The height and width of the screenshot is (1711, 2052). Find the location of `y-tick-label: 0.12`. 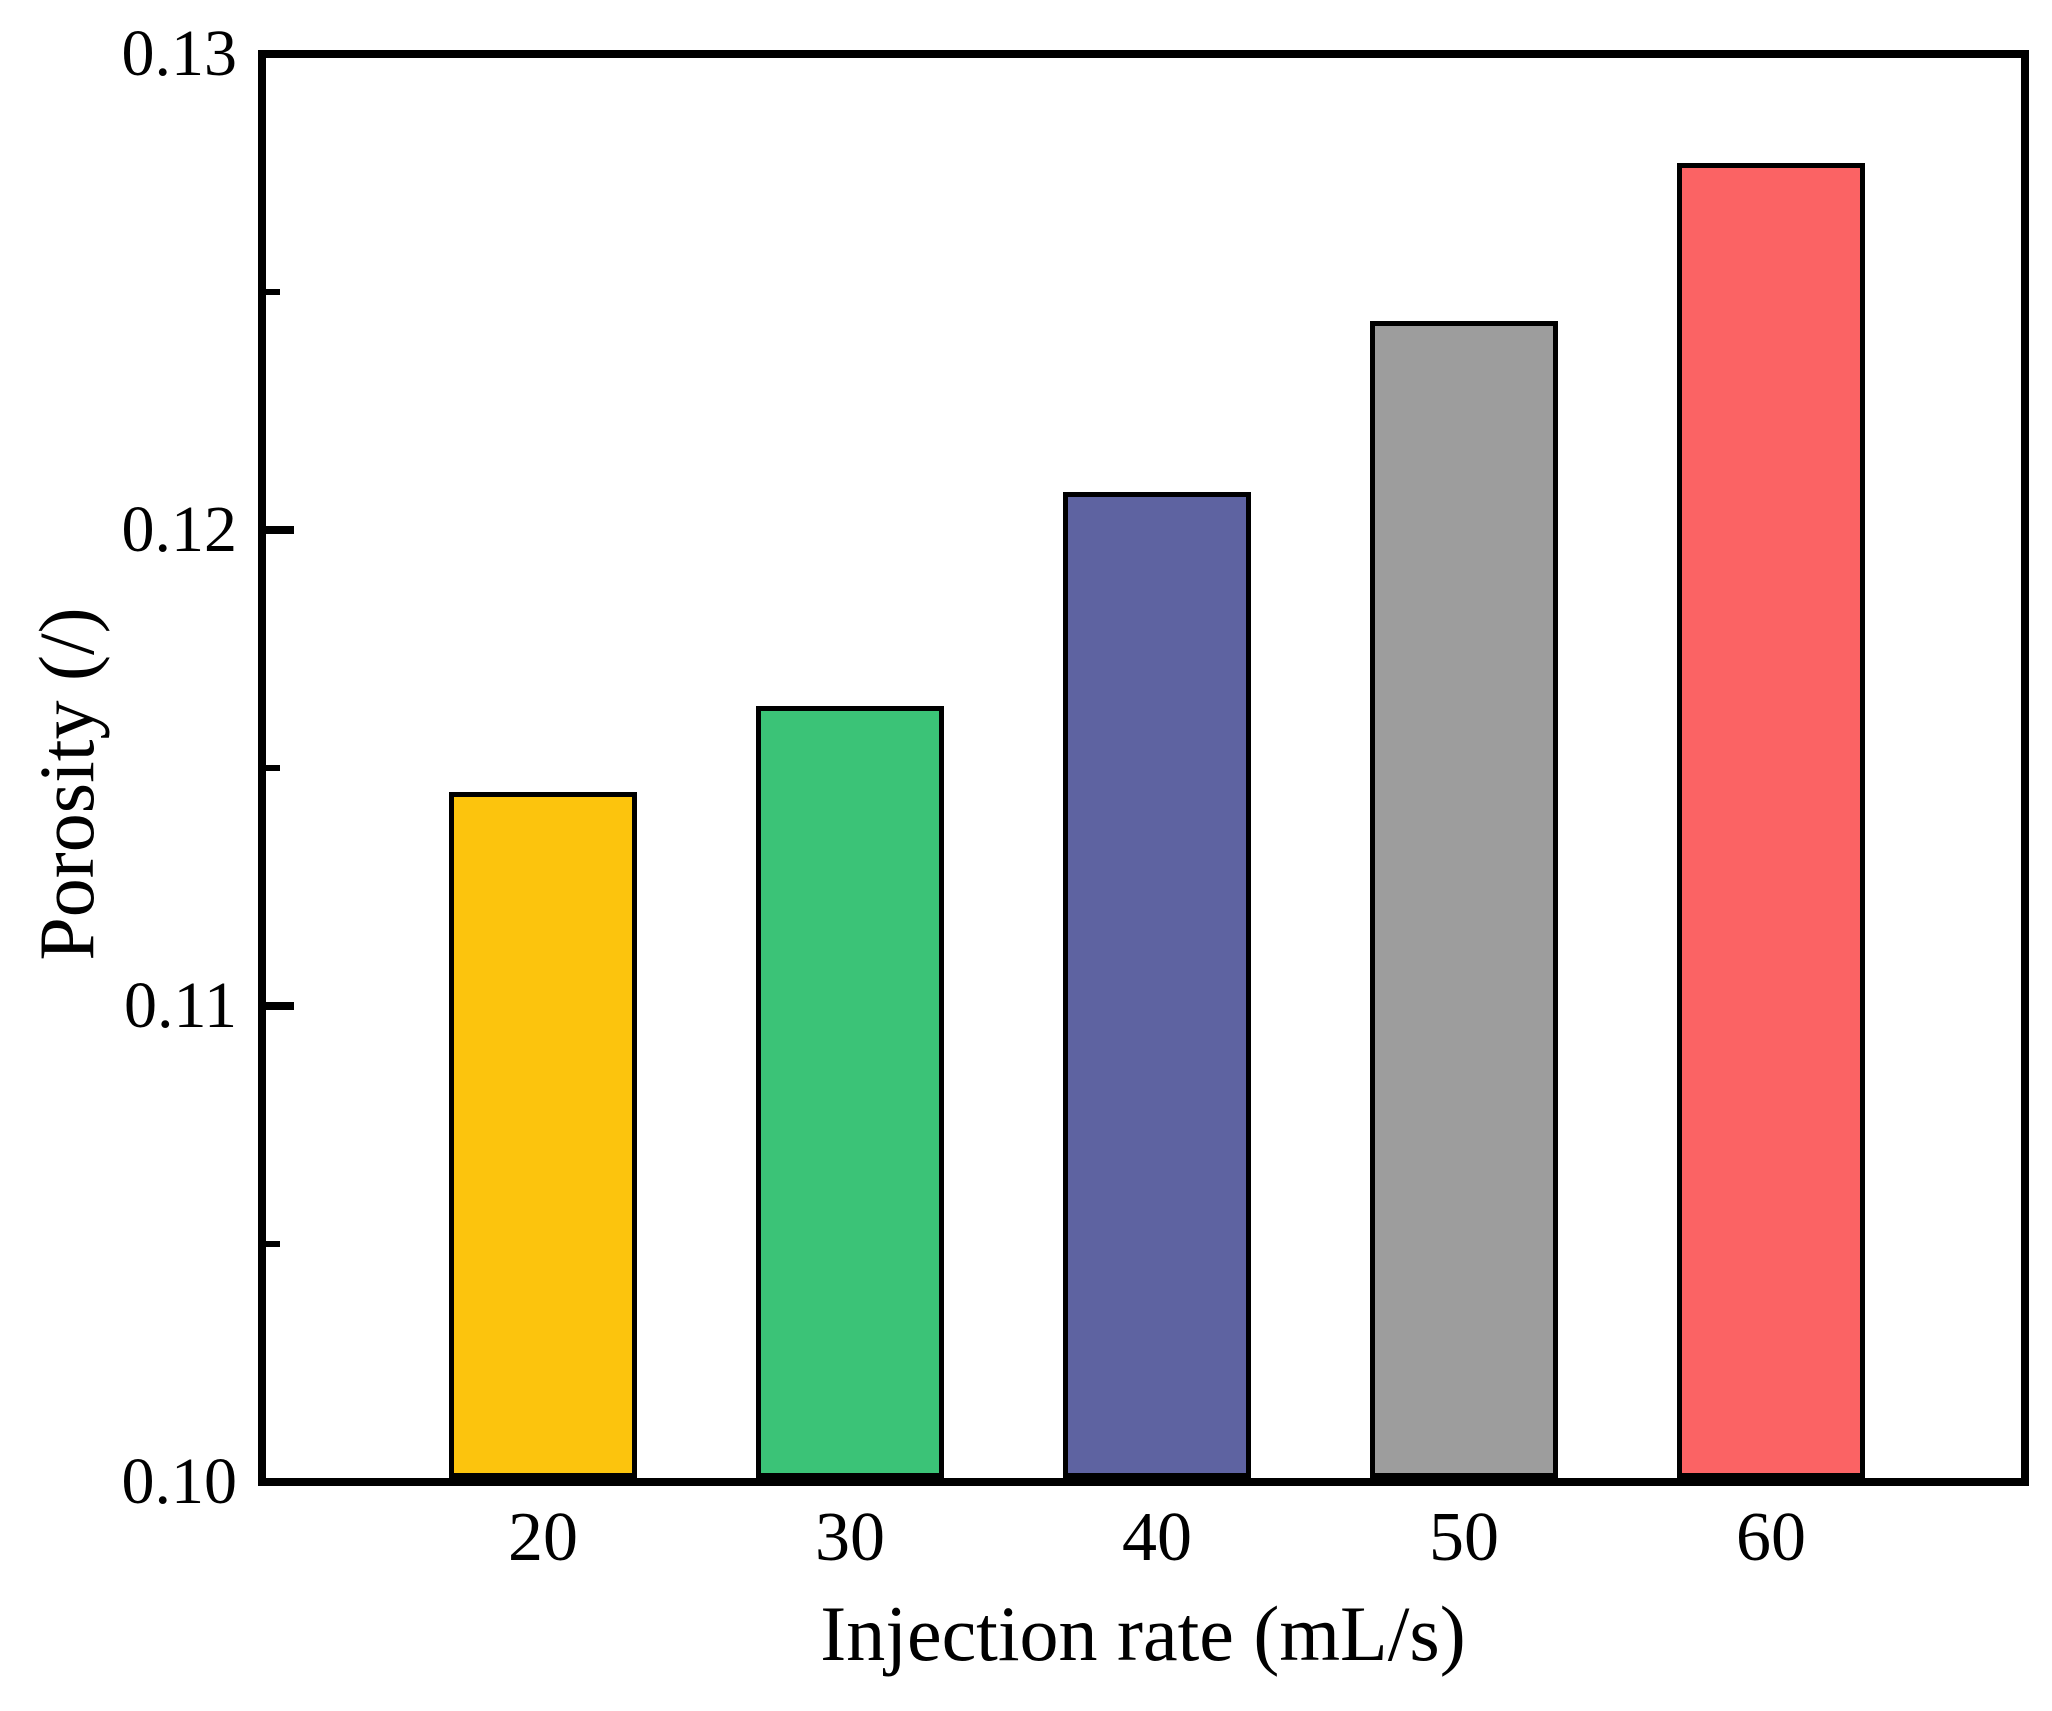

y-tick-label: 0.12 is located at coordinates (179, 529).